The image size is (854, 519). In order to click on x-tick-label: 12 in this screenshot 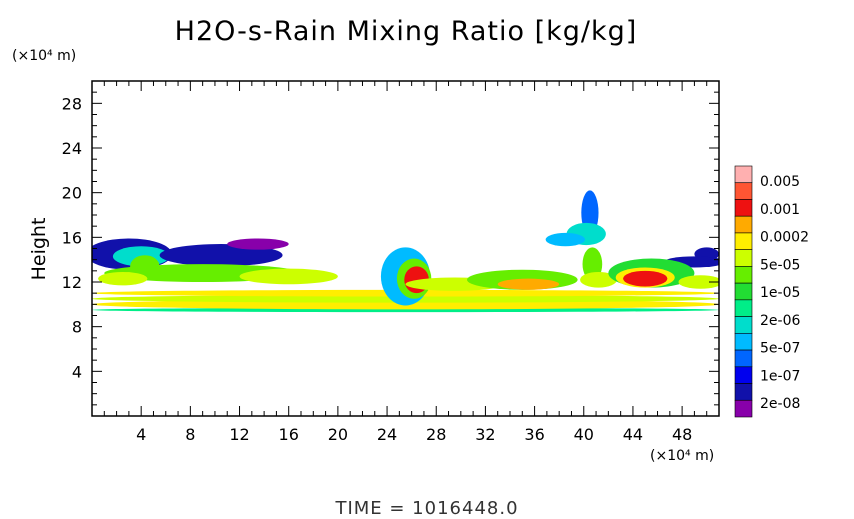, I will do `click(239, 434)`.